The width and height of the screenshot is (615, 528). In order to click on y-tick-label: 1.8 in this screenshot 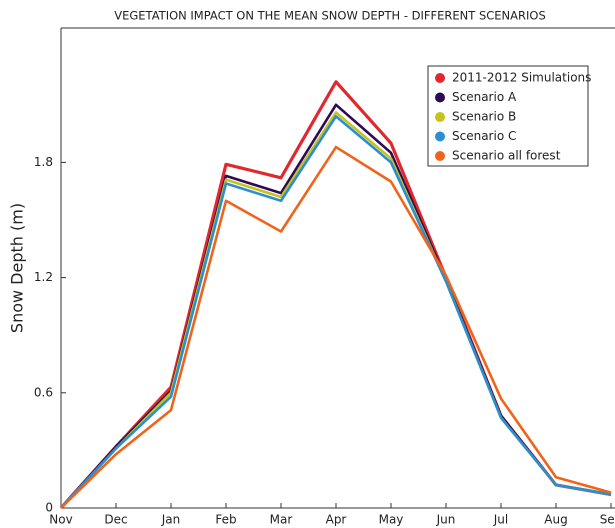, I will do `click(43, 162)`.